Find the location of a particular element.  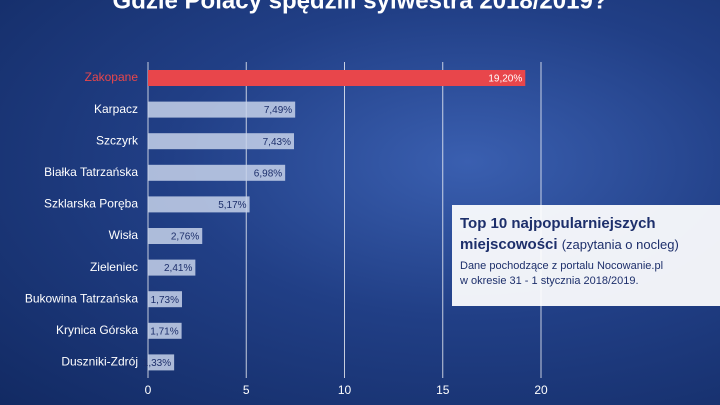

value-label: 7,43% is located at coordinates (277, 142).